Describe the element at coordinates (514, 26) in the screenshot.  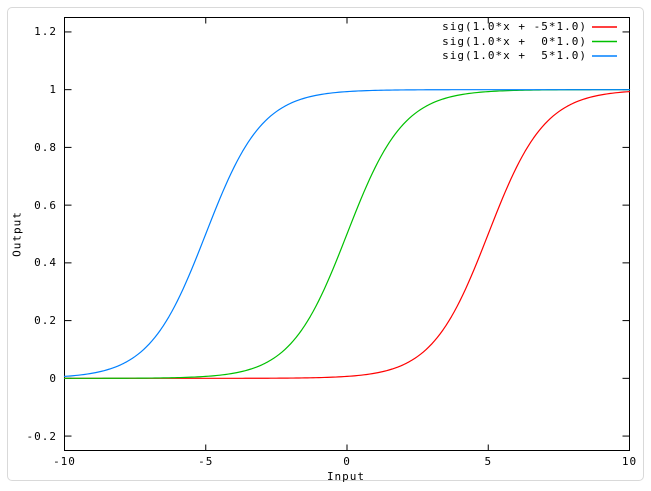
I see `legend-label: sig(1.0*x + -5*1.0)` at that location.